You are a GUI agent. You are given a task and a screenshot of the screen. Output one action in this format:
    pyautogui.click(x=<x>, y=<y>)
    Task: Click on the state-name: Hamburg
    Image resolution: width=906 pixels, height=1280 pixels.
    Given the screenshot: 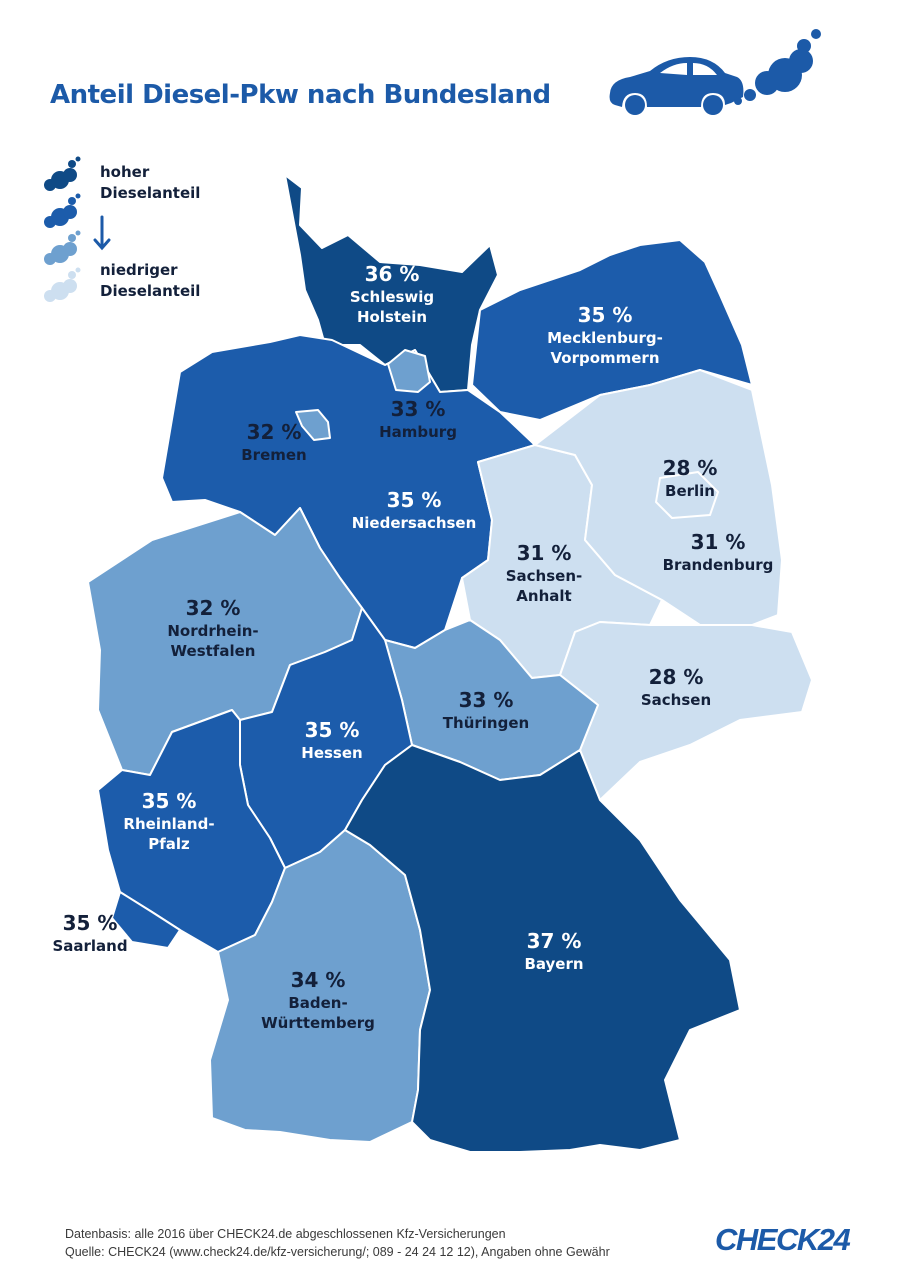 What is the action you would take?
    pyautogui.click(x=418, y=432)
    